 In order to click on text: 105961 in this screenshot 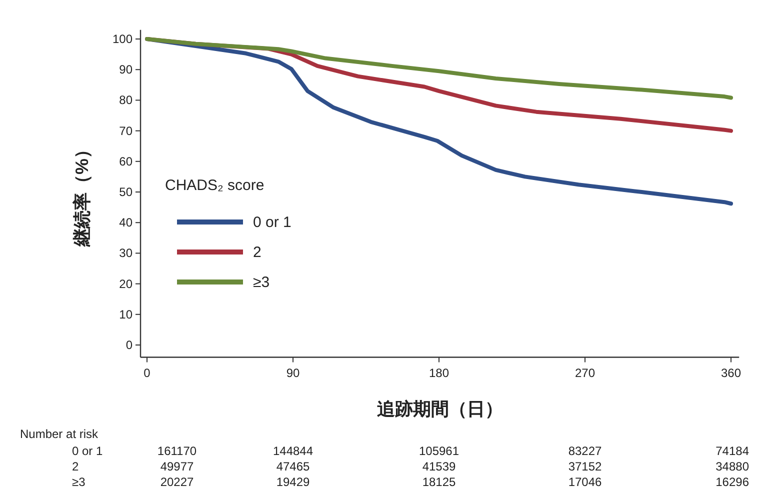, I will do `click(439, 451)`.